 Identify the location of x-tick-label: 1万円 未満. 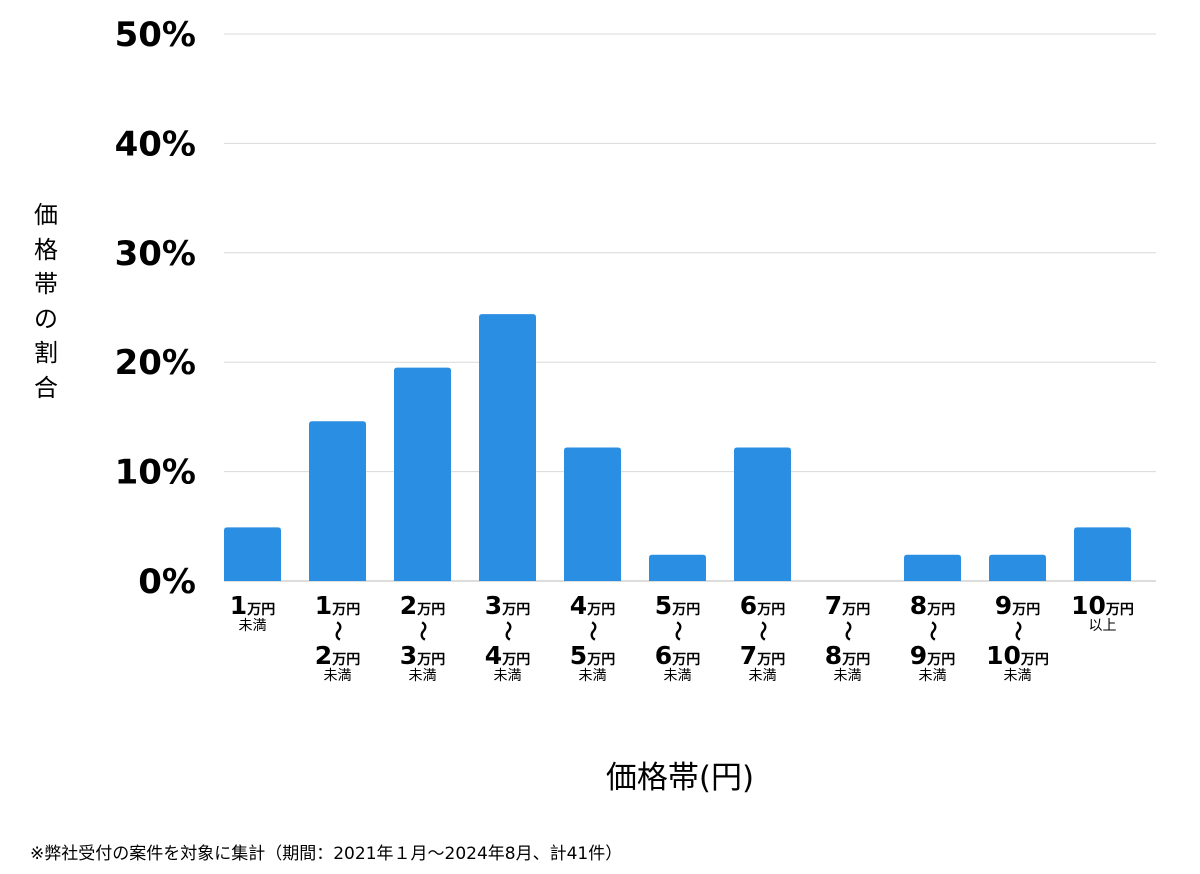
(252, 612).